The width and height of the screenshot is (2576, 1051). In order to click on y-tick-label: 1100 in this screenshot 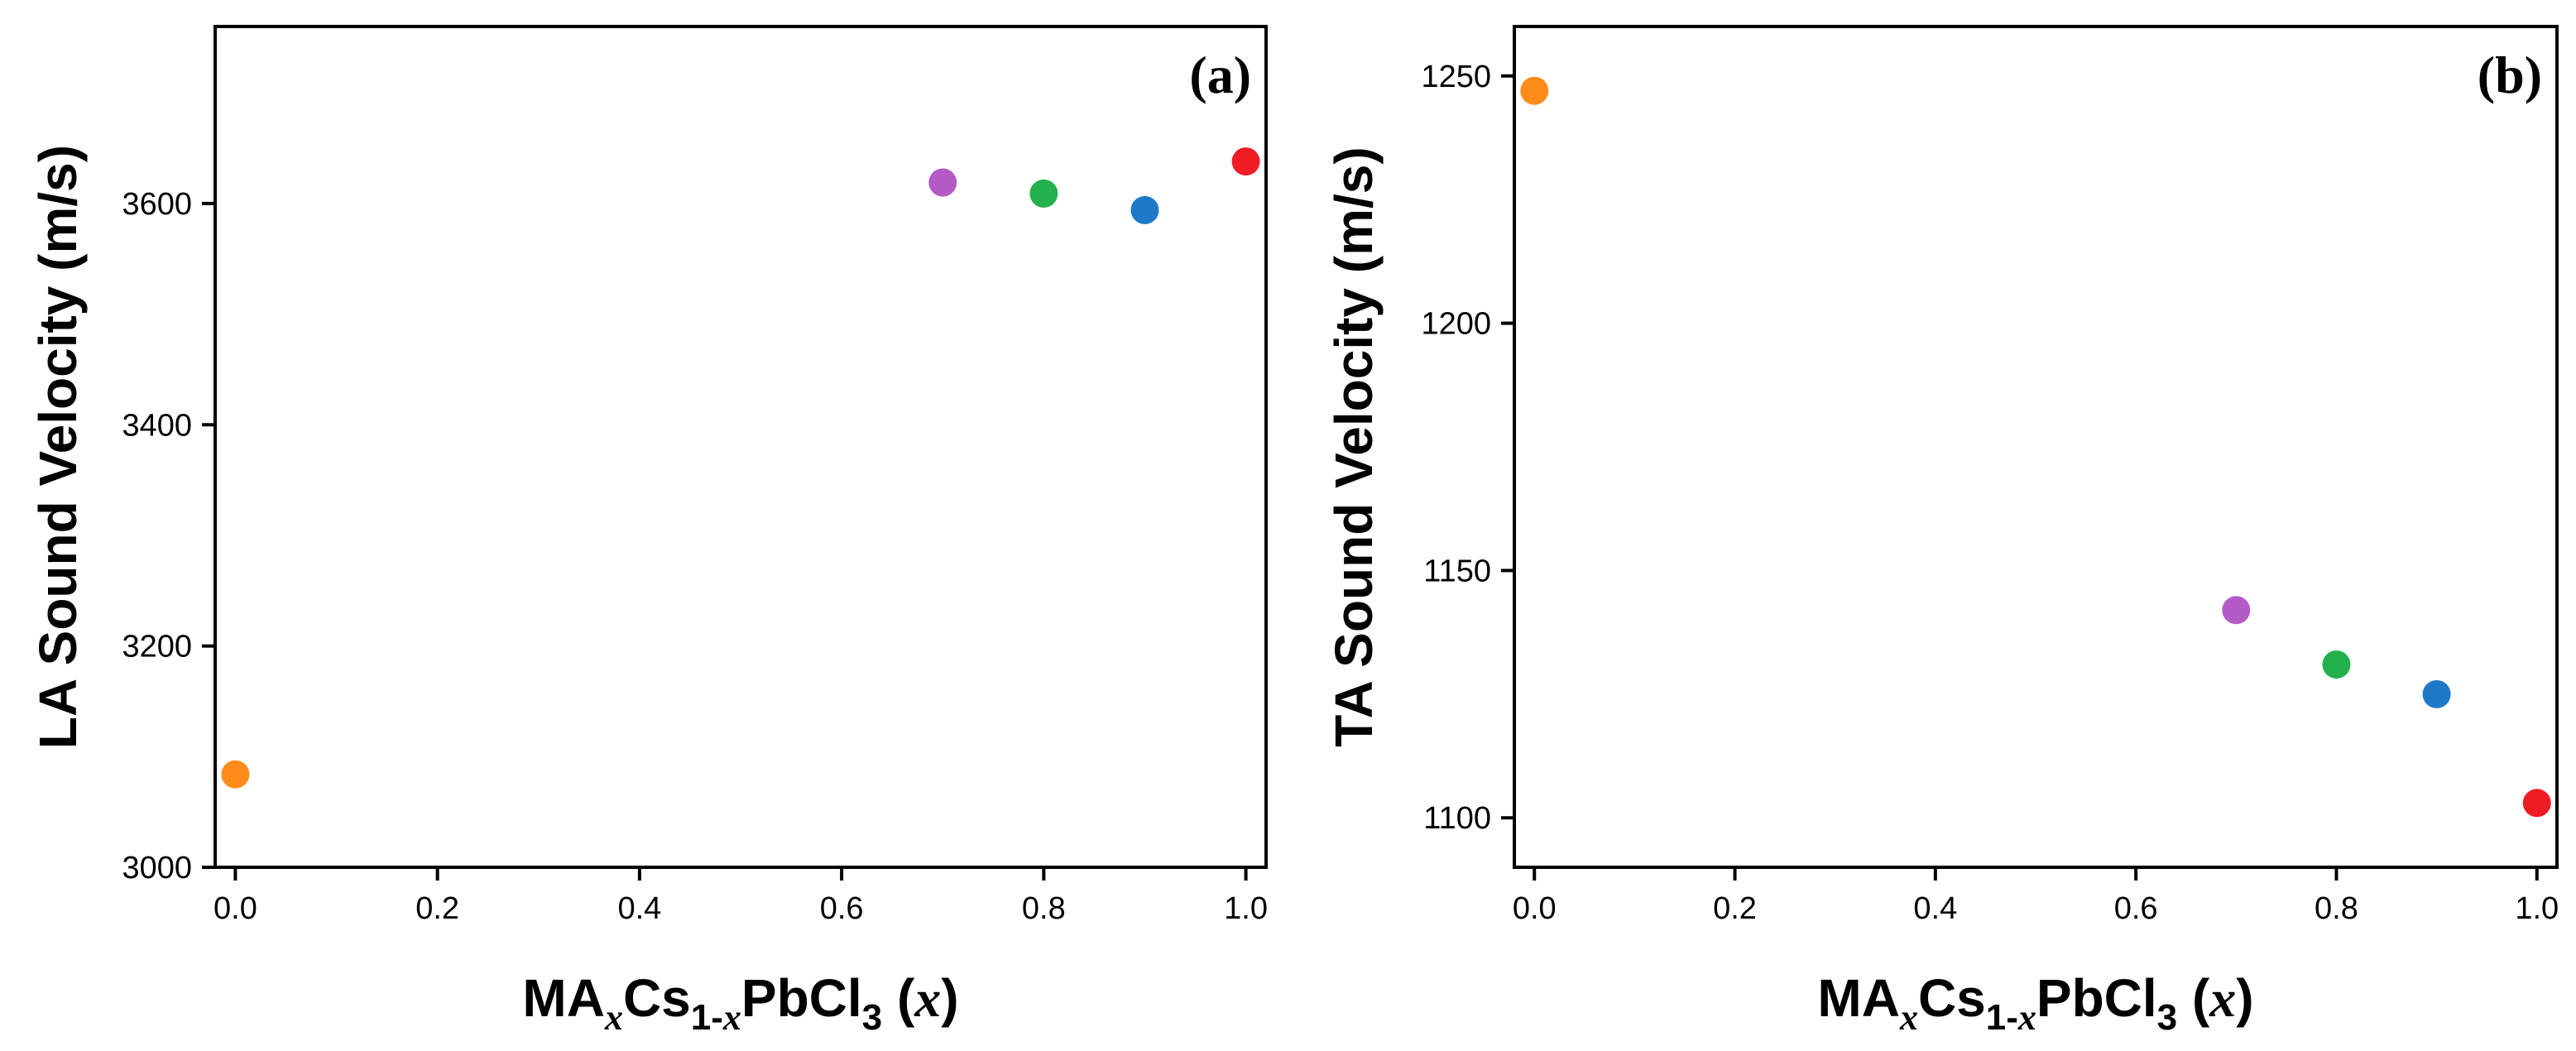, I will do `click(1457, 818)`.